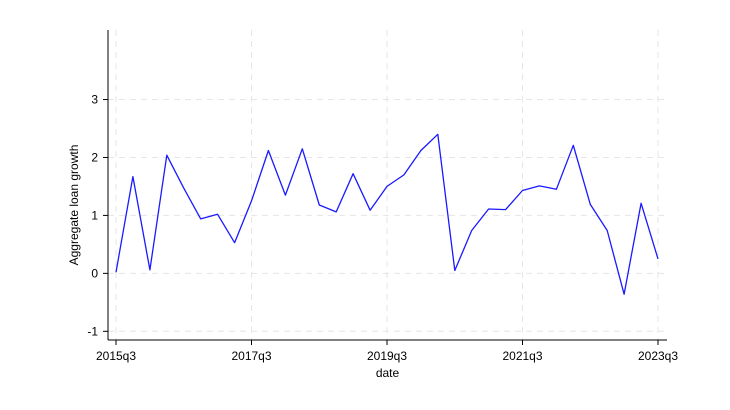  I want to click on y-tick-label: 3, so click(94, 100).